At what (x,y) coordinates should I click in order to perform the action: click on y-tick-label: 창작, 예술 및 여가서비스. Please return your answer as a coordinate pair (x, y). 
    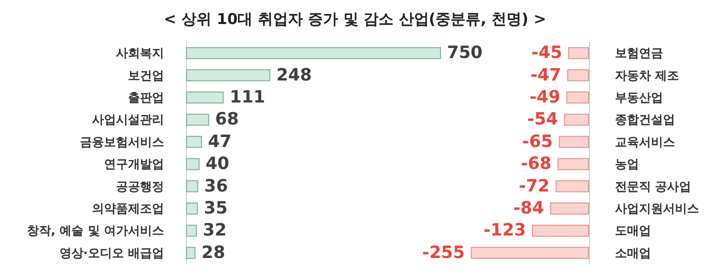
    Looking at the image, I should click on (95, 231).